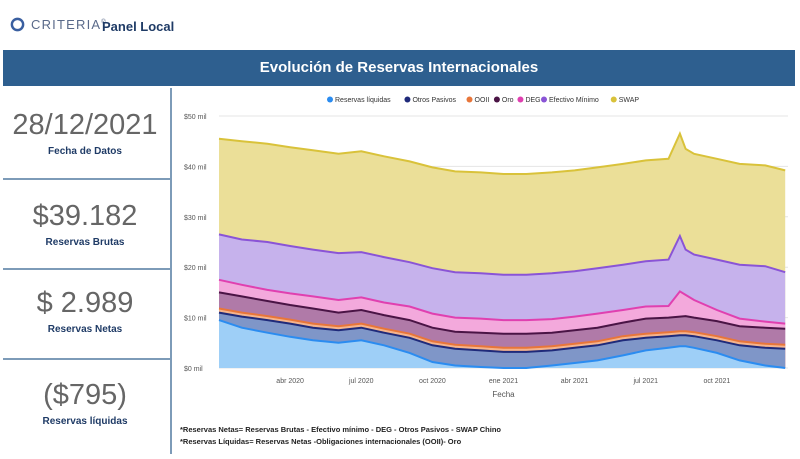 The image size is (800, 459). What do you see at coordinates (399, 68) in the screenshot?
I see `chart-banner-title: Evolución de Reservas Internacionales` at bounding box center [399, 68].